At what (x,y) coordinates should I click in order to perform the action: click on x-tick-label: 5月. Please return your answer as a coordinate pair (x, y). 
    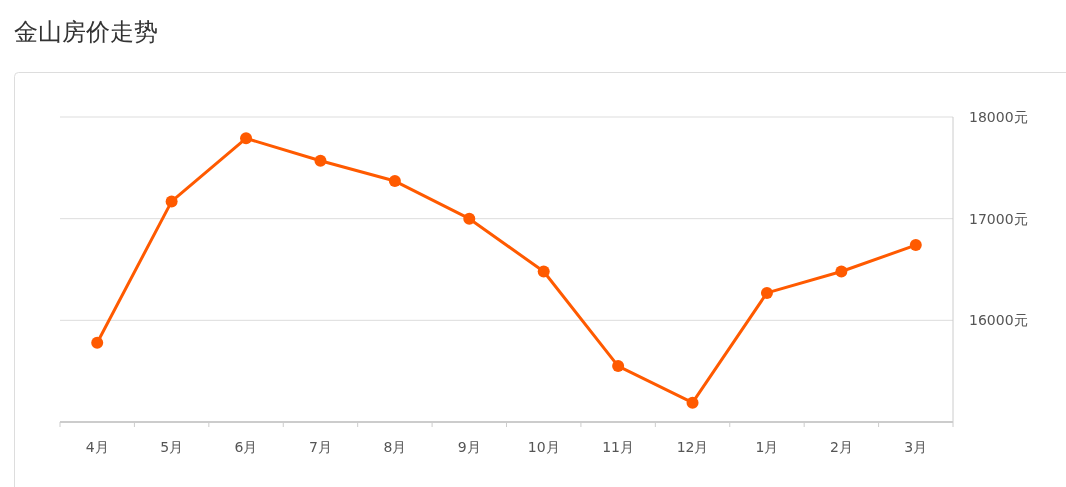
    Looking at the image, I should click on (172, 447).